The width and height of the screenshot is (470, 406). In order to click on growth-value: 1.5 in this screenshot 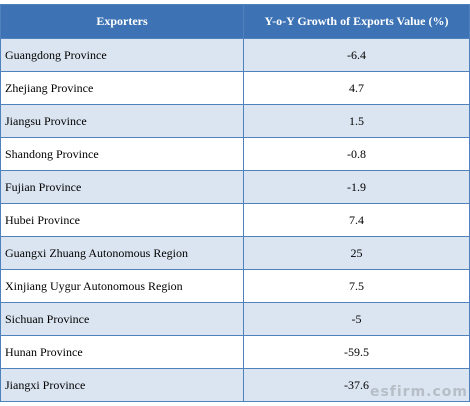, I will do `click(356, 121)`.